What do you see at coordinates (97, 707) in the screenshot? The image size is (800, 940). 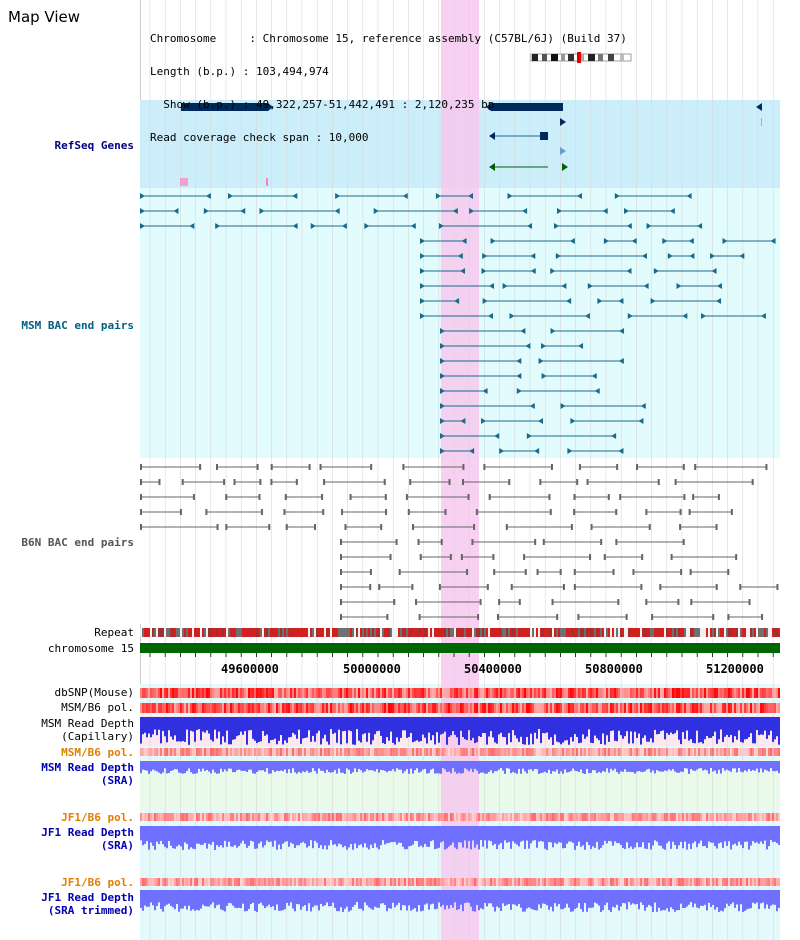 I see `track-label-msm-b6-pol: MSM/B6 pol.` at bounding box center [97, 707].